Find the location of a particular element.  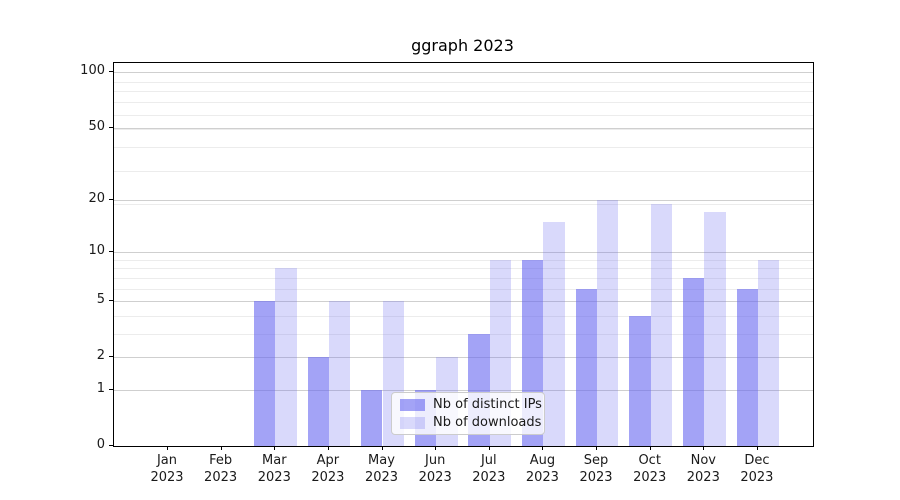

y-tick-label: 2 is located at coordinates (100, 356).